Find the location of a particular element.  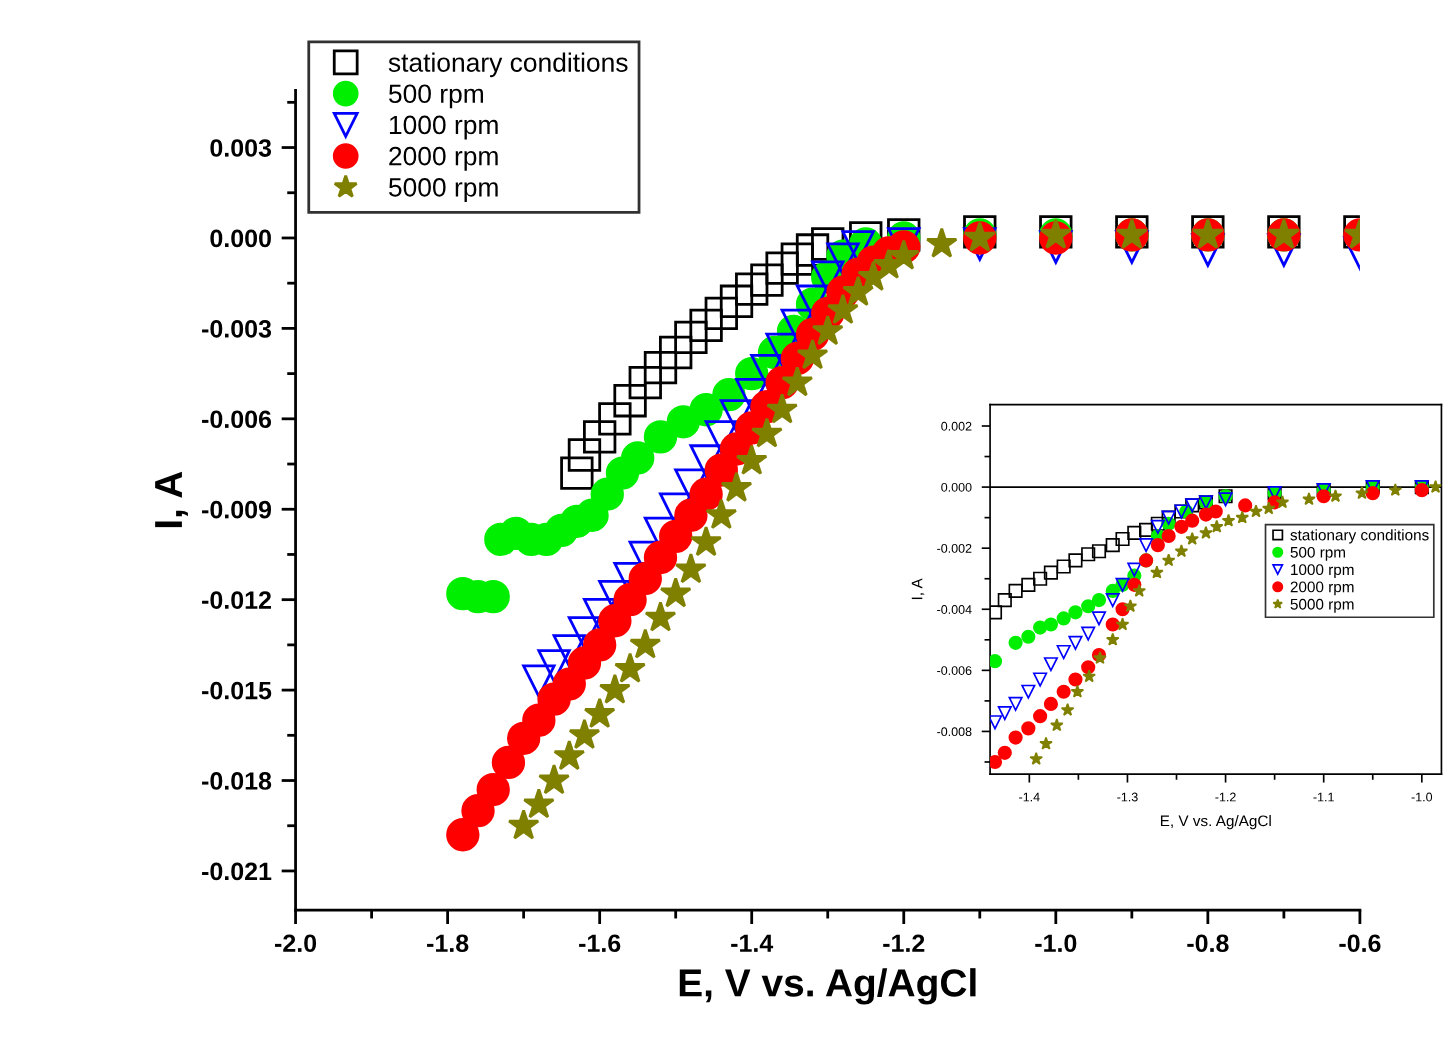

y-axis-title: I, A is located at coordinates (171, 499).